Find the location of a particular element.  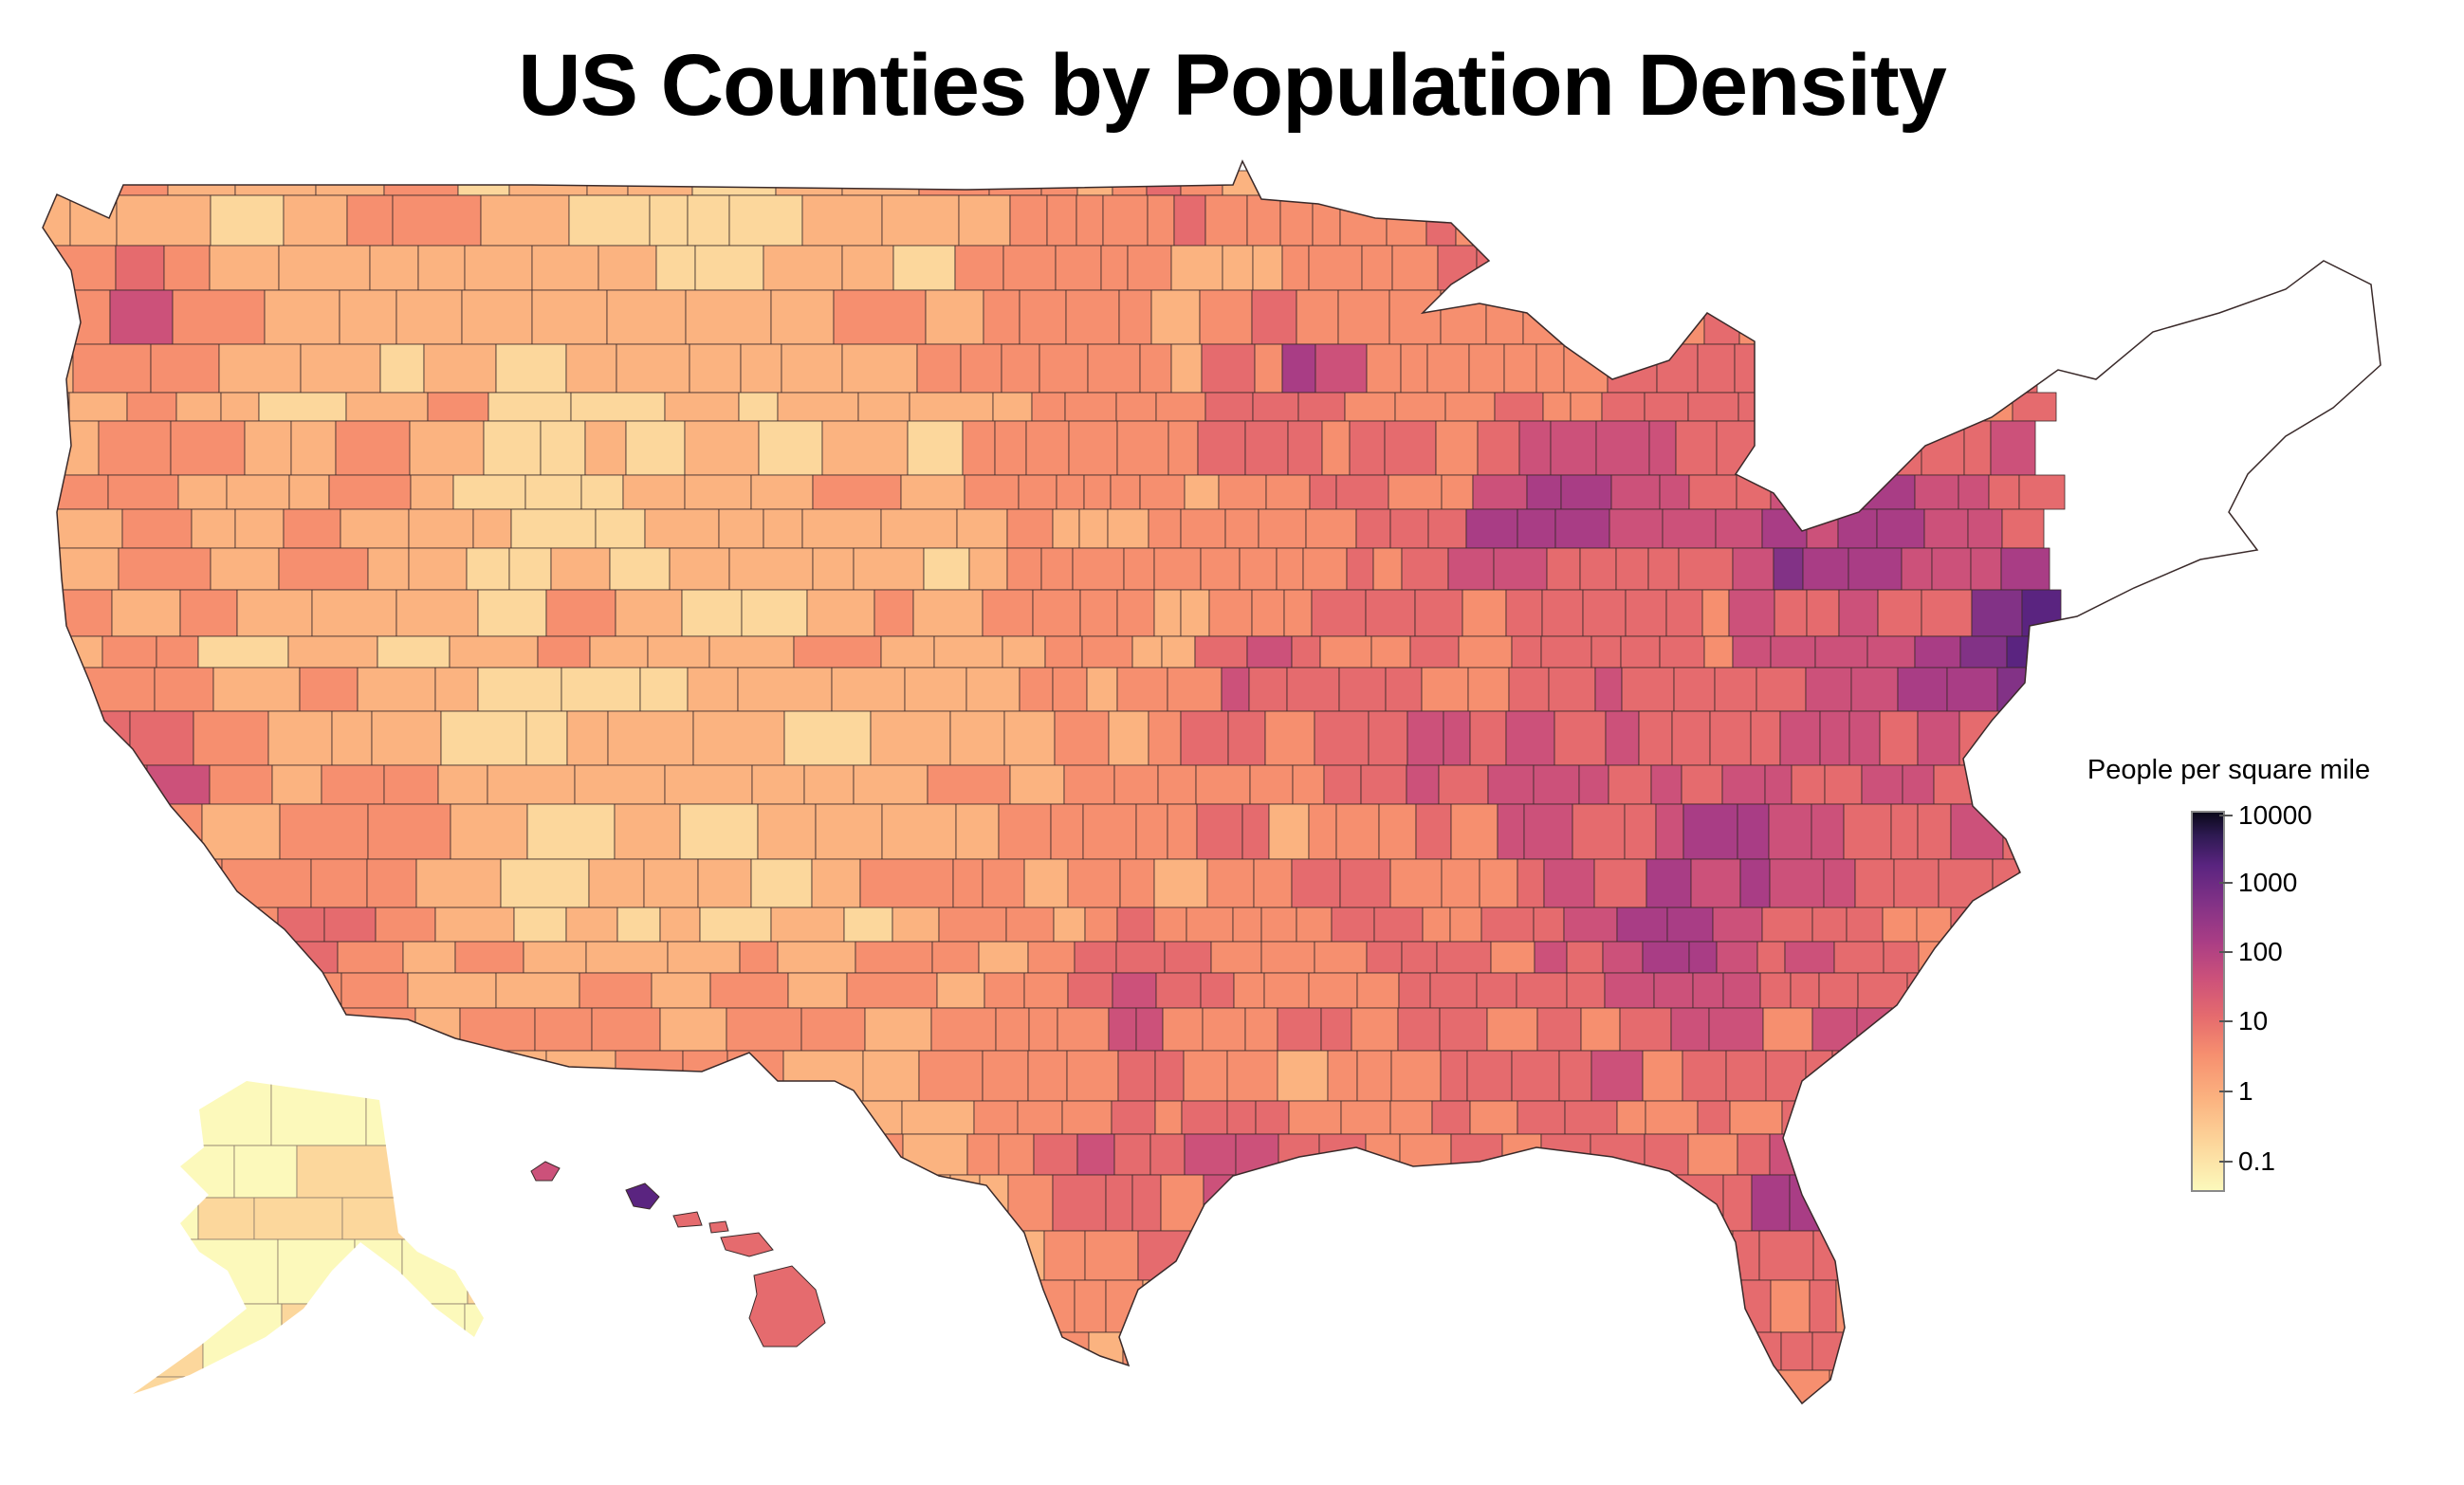

hawaii-islands is located at coordinates (678, 1254).